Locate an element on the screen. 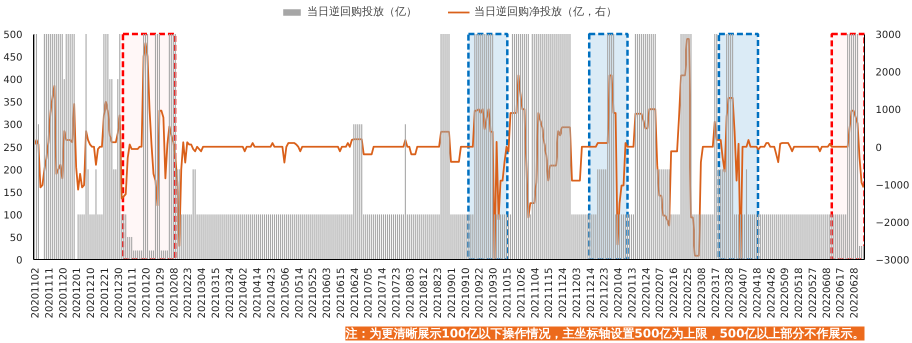  x-tick-label: 20210705 is located at coordinates (369, 292).